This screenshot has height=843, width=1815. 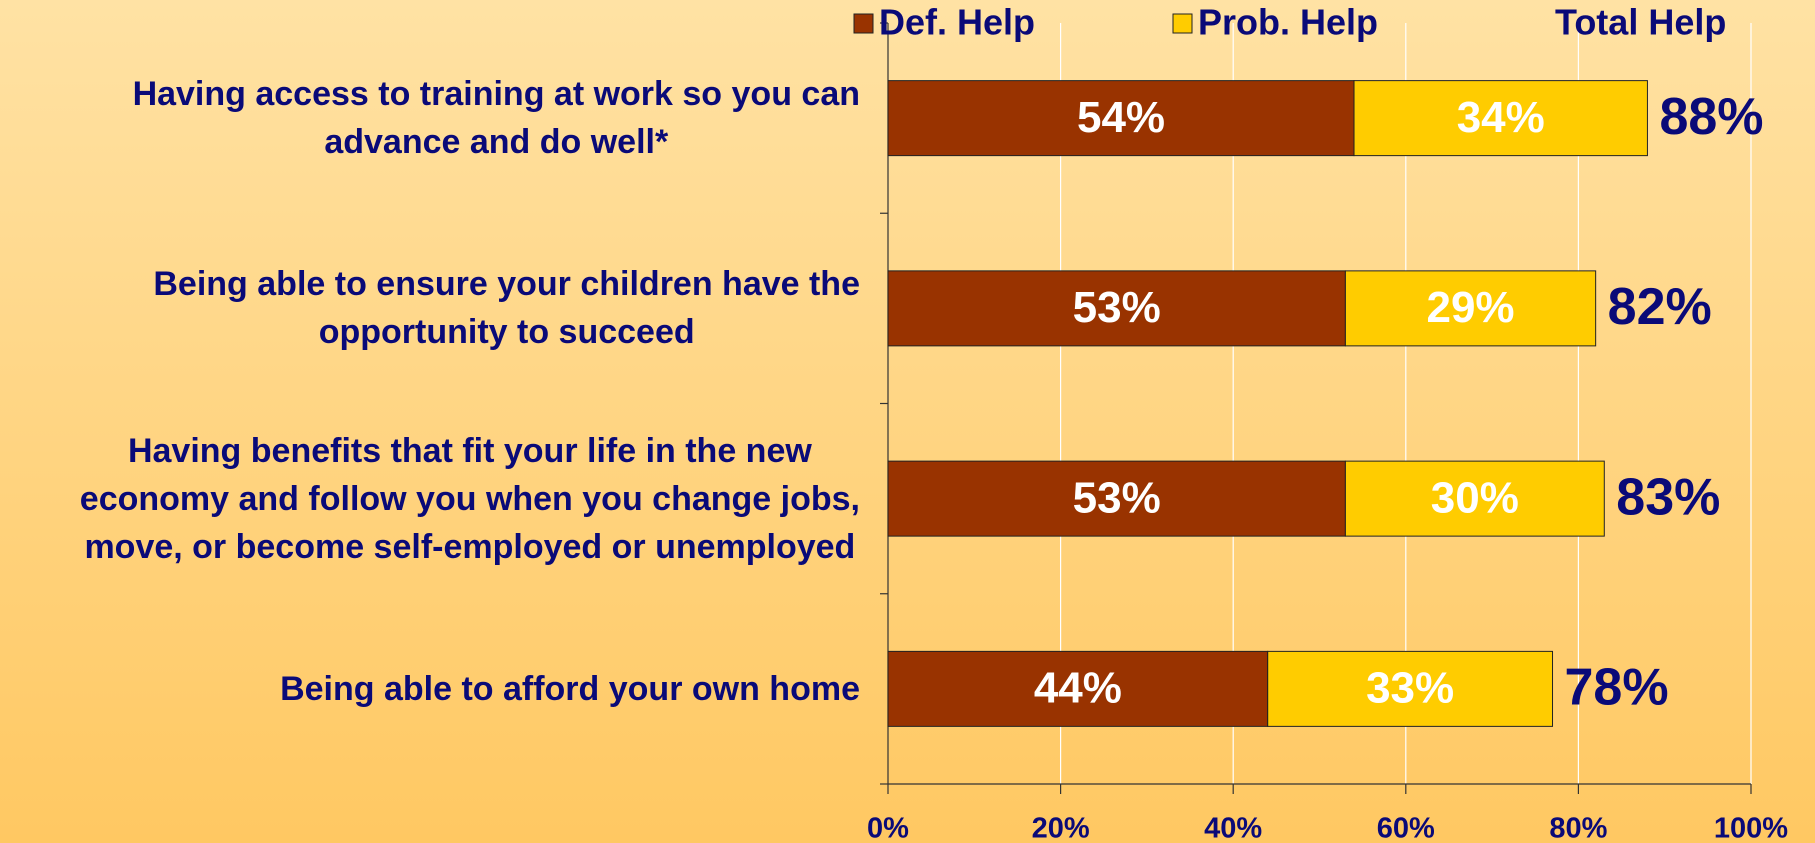 I want to click on legend-label: Prob. Help, so click(x=1288, y=22).